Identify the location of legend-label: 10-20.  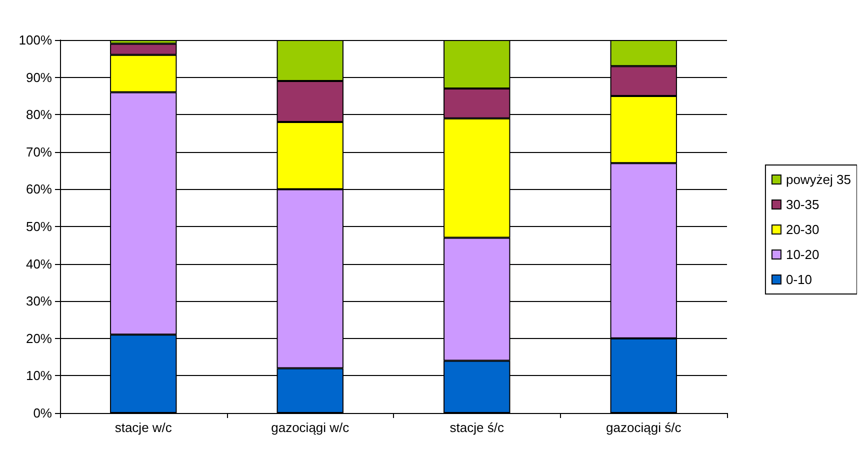
(803, 254).